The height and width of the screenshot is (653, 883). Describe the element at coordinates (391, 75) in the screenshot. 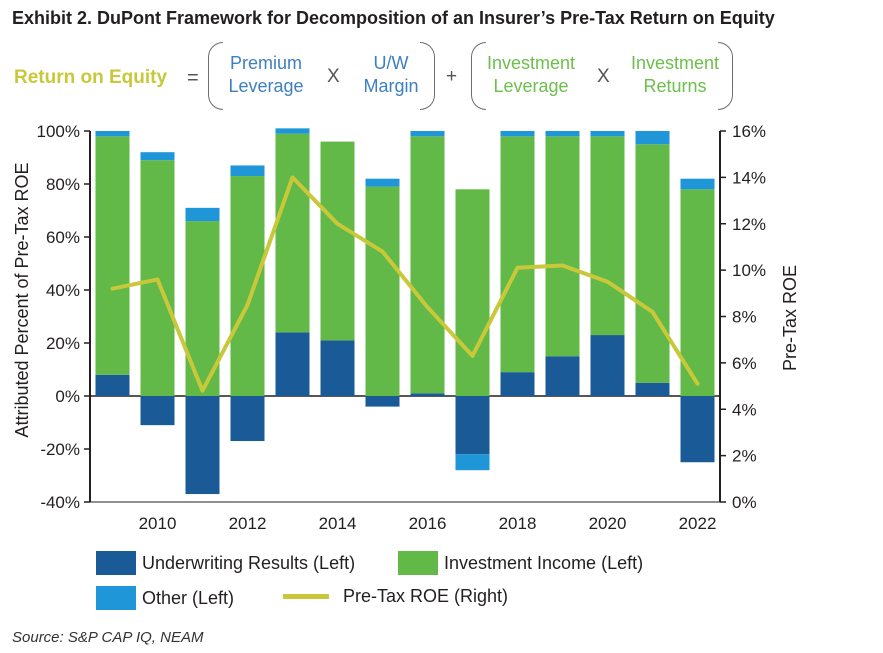

I see `formula-uw-margin: U/W Margin` at that location.